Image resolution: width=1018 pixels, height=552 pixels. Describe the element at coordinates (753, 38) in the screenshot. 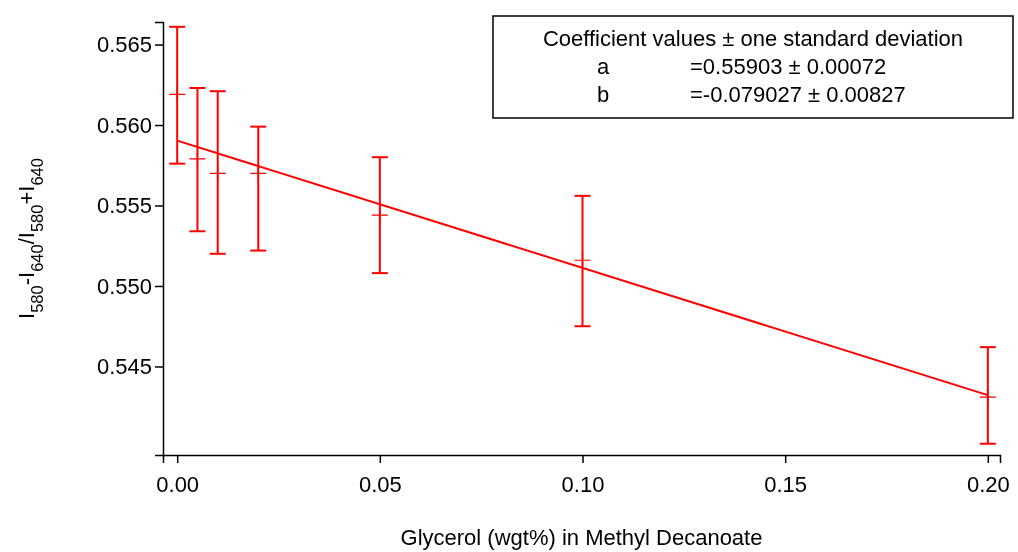

I see `annotation: Coefficient values ± one standard deviation` at that location.